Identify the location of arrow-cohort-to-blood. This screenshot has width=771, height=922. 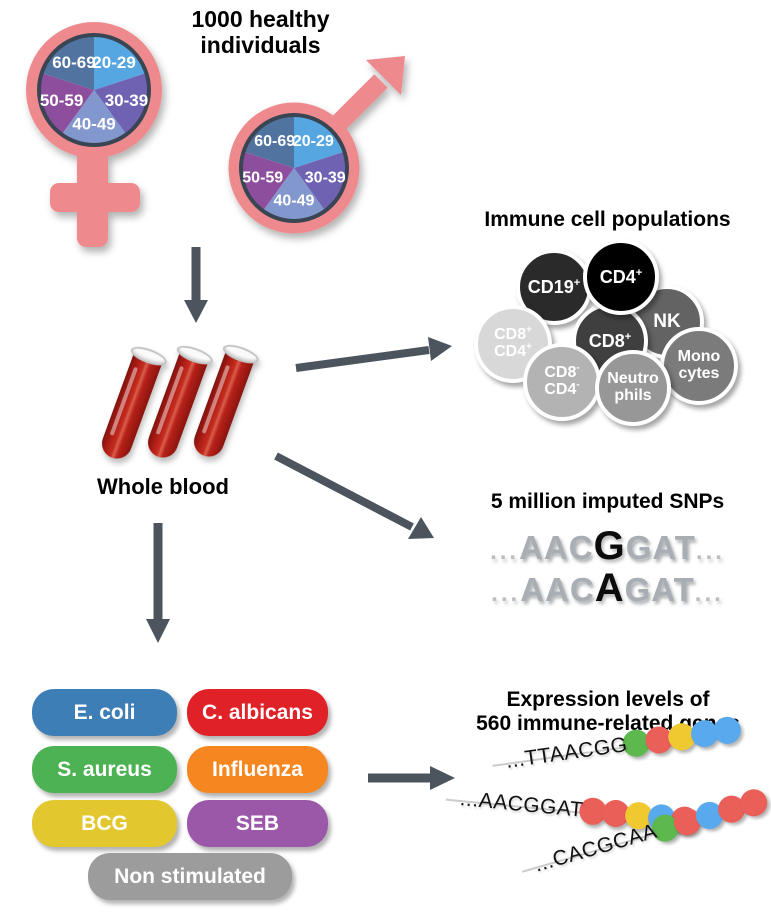
(196, 285).